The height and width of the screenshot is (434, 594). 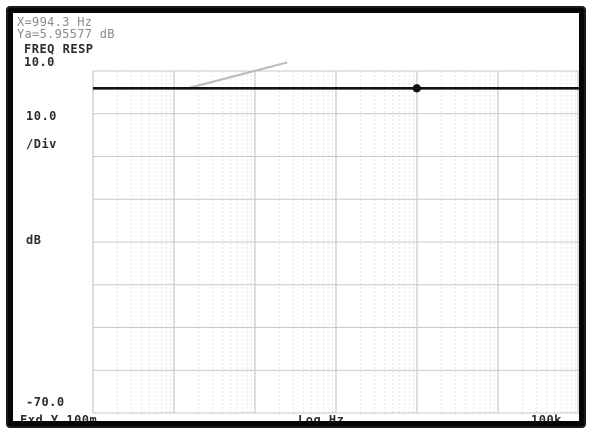 I want to click on x-axis-center-label: Log Hz, so click(x=321, y=419).